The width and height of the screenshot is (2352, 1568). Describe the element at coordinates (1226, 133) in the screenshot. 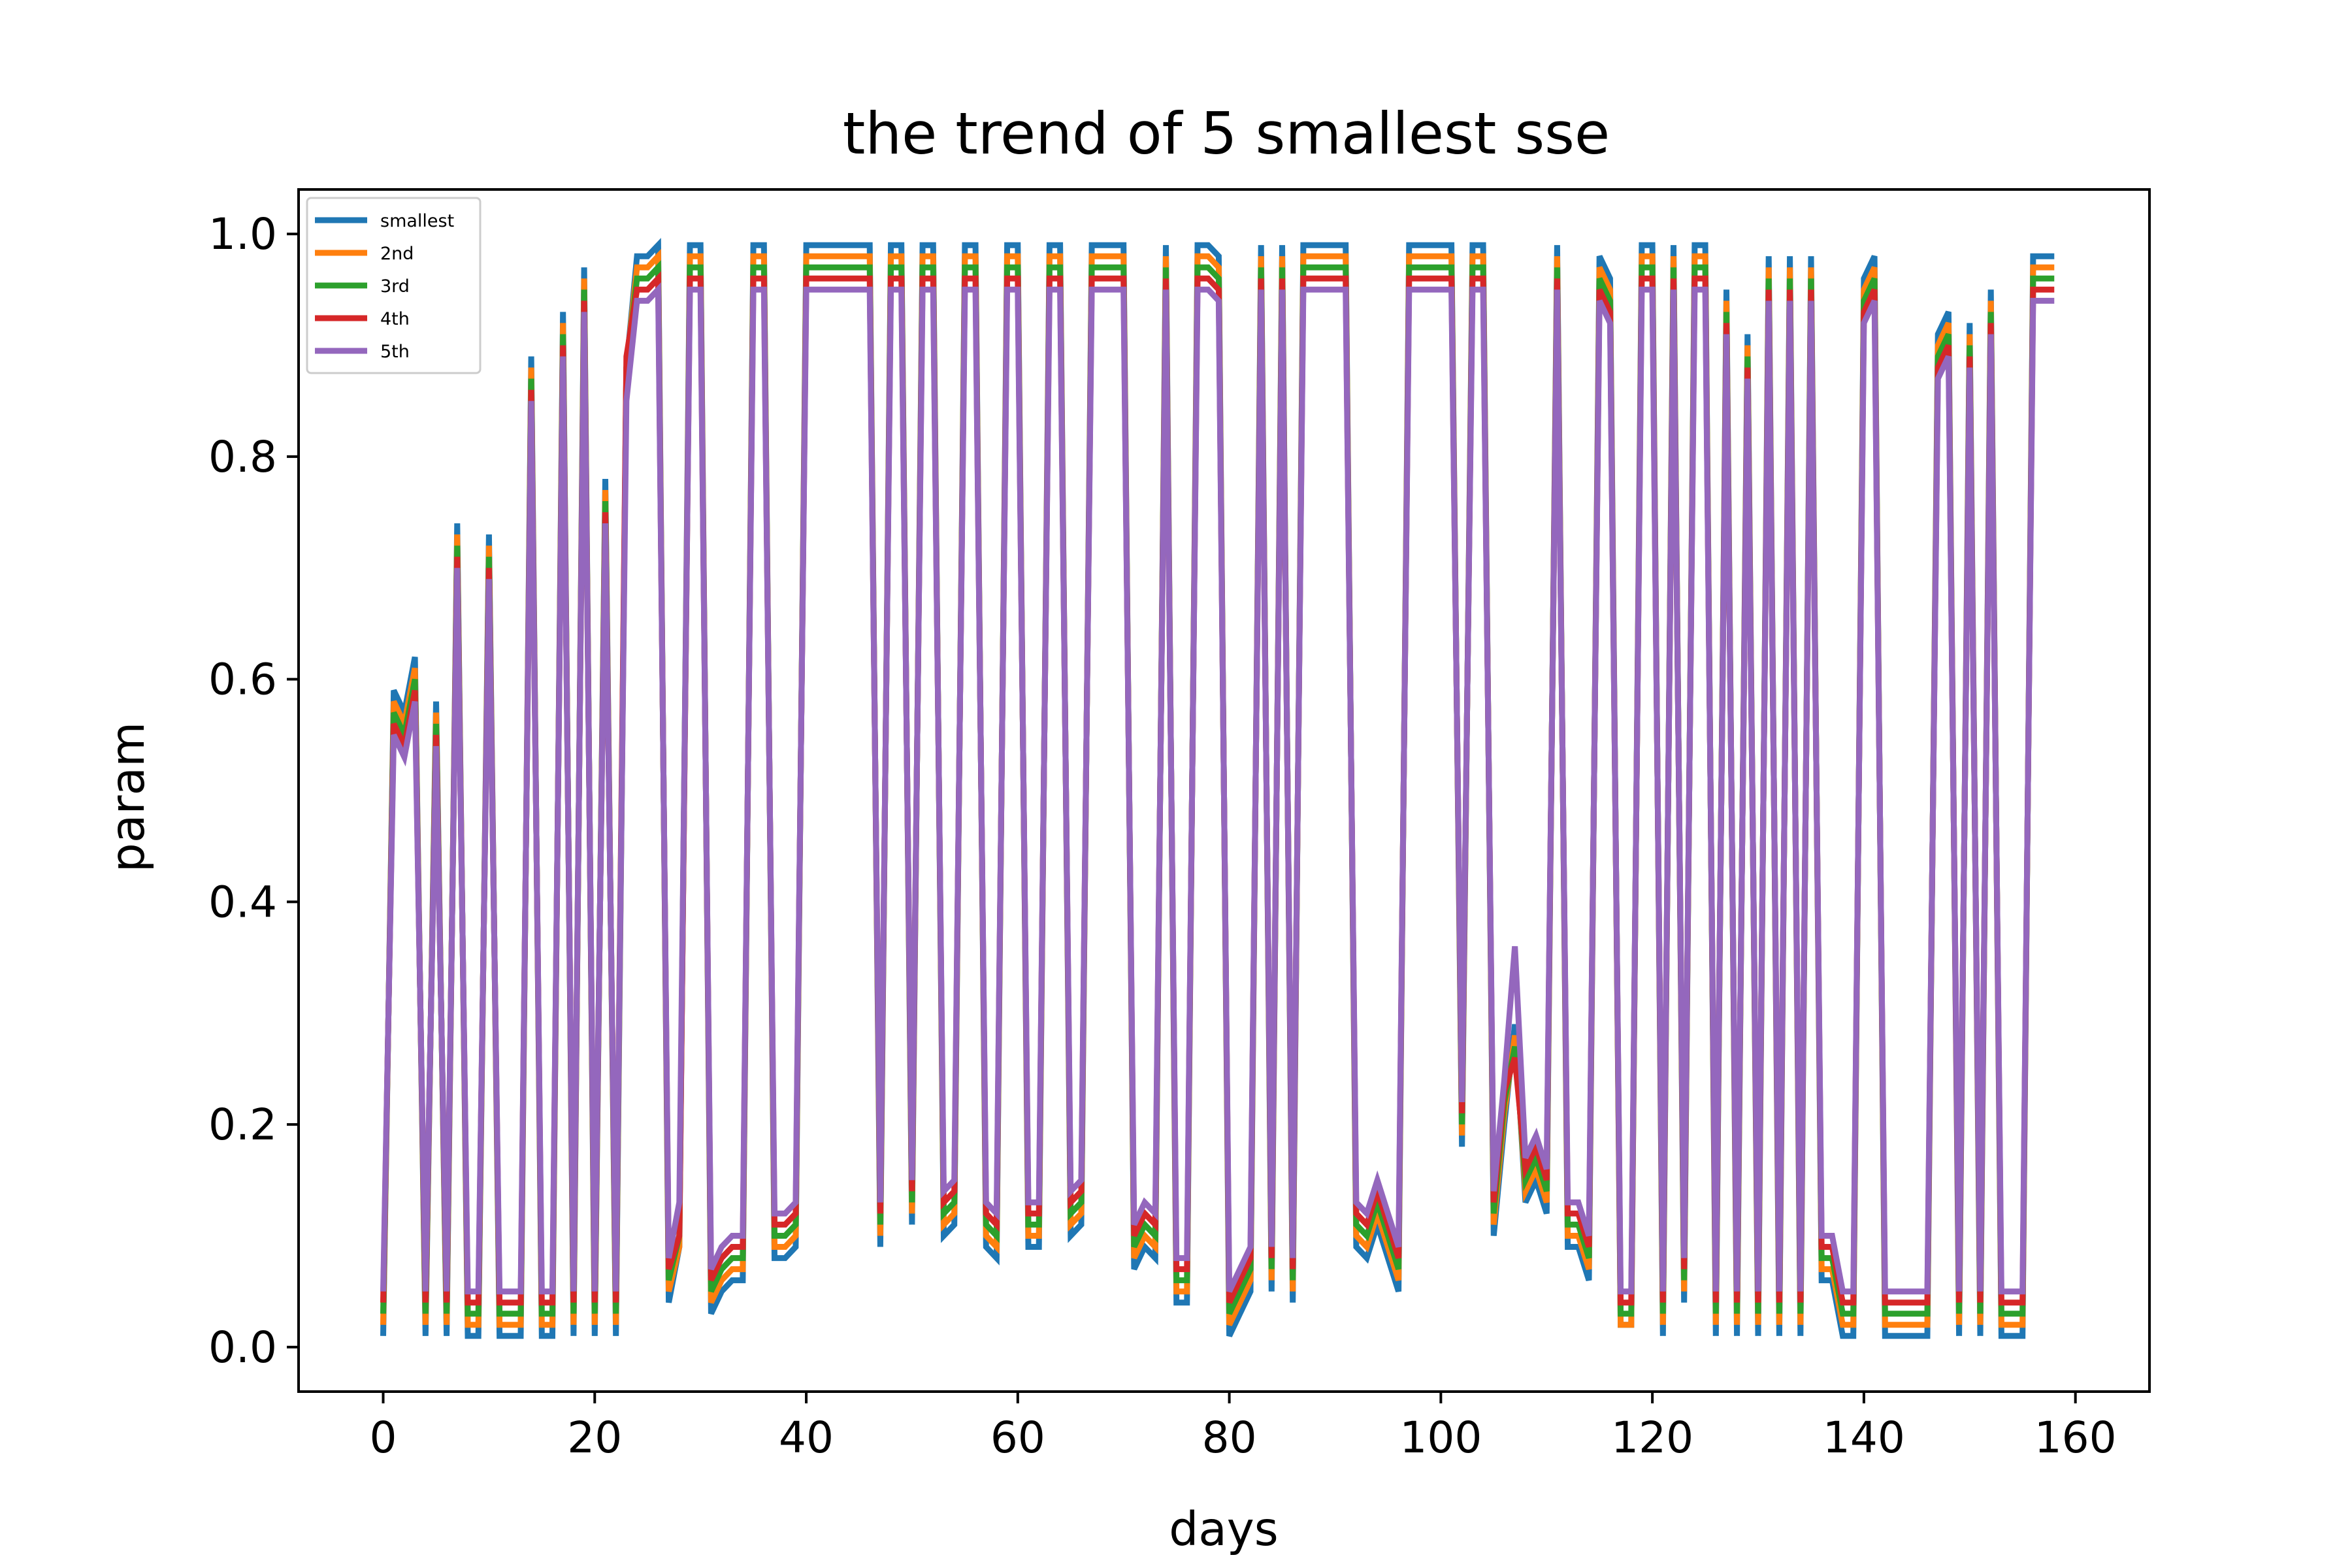

I see `chart-title: the trend of 5 smallest sse` at that location.